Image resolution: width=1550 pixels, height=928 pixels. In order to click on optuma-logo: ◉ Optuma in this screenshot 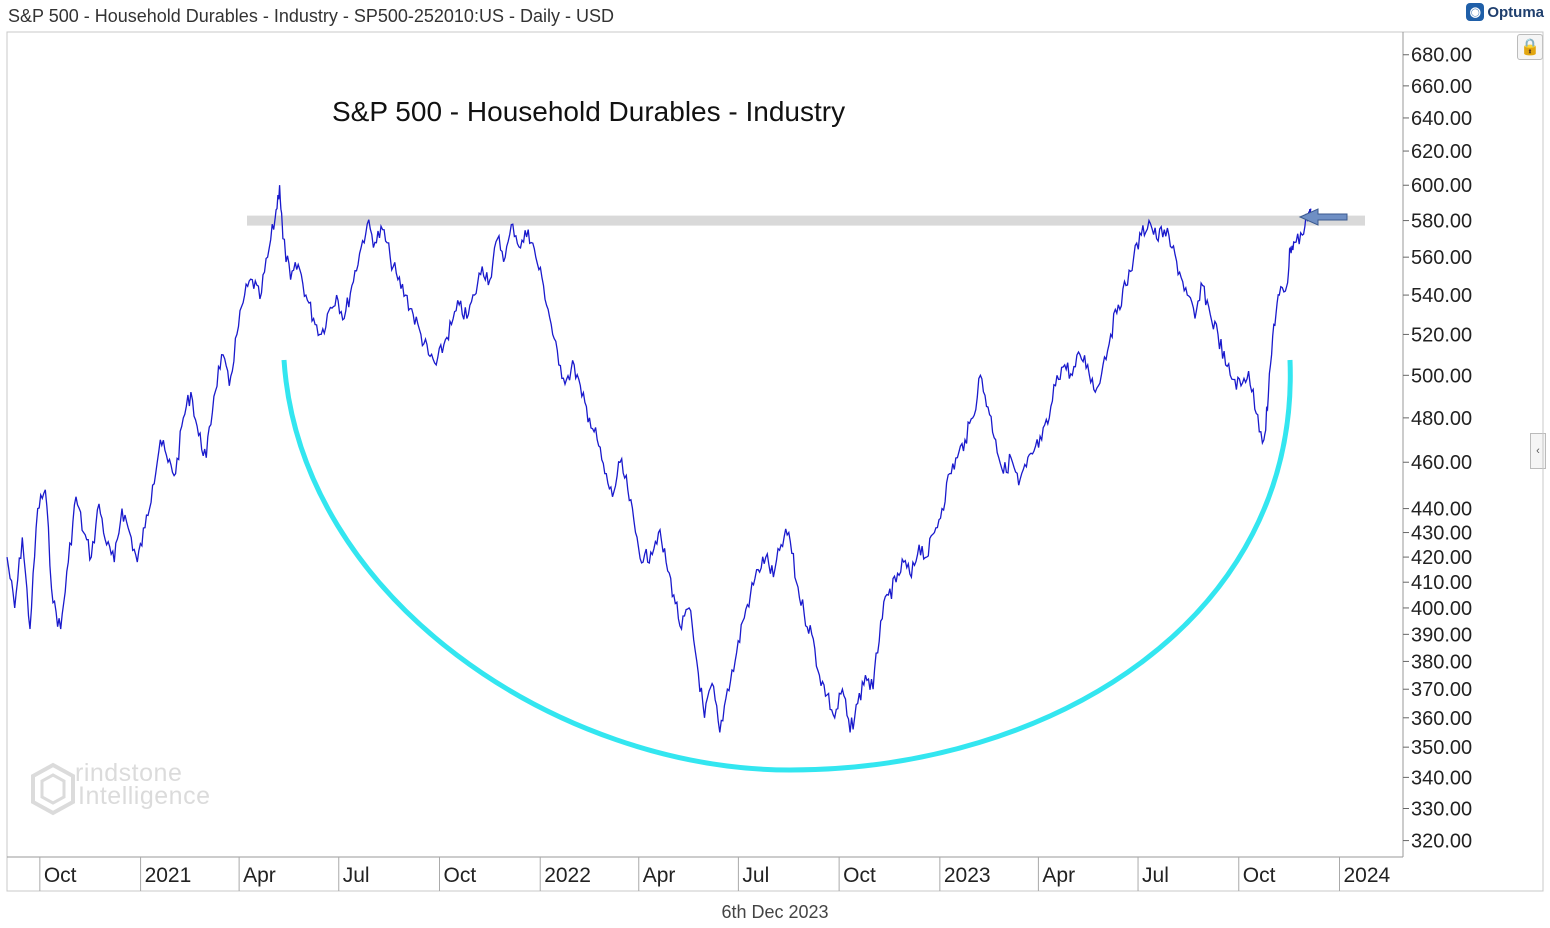, I will do `click(1505, 12)`.